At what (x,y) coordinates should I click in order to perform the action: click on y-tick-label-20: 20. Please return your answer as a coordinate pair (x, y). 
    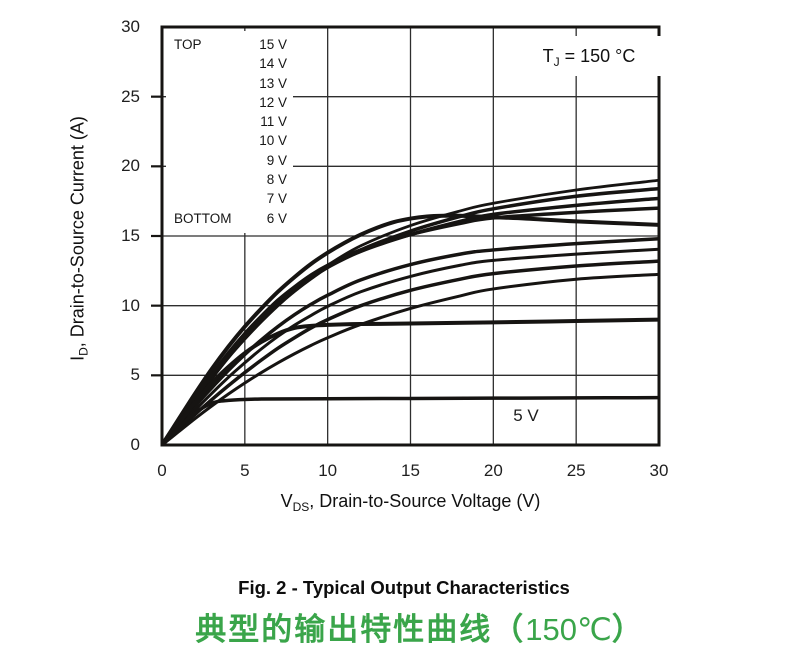
    Looking at the image, I should click on (130, 166).